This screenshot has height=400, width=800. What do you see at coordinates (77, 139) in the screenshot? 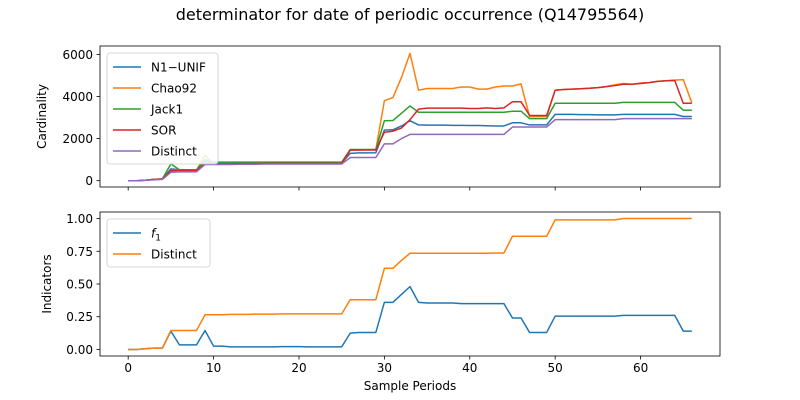
I see `y-tick-label: 2000` at bounding box center [77, 139].